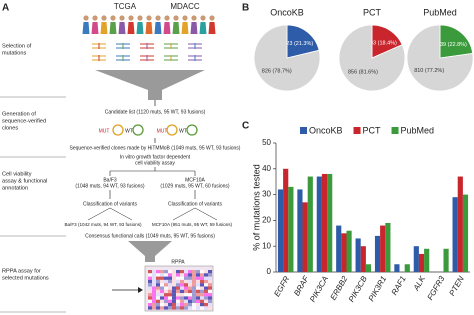 Image resolution: width=474 pixels, height=315 pixels. I want to click on mcf-text: MCF10A, so click(195, 180).